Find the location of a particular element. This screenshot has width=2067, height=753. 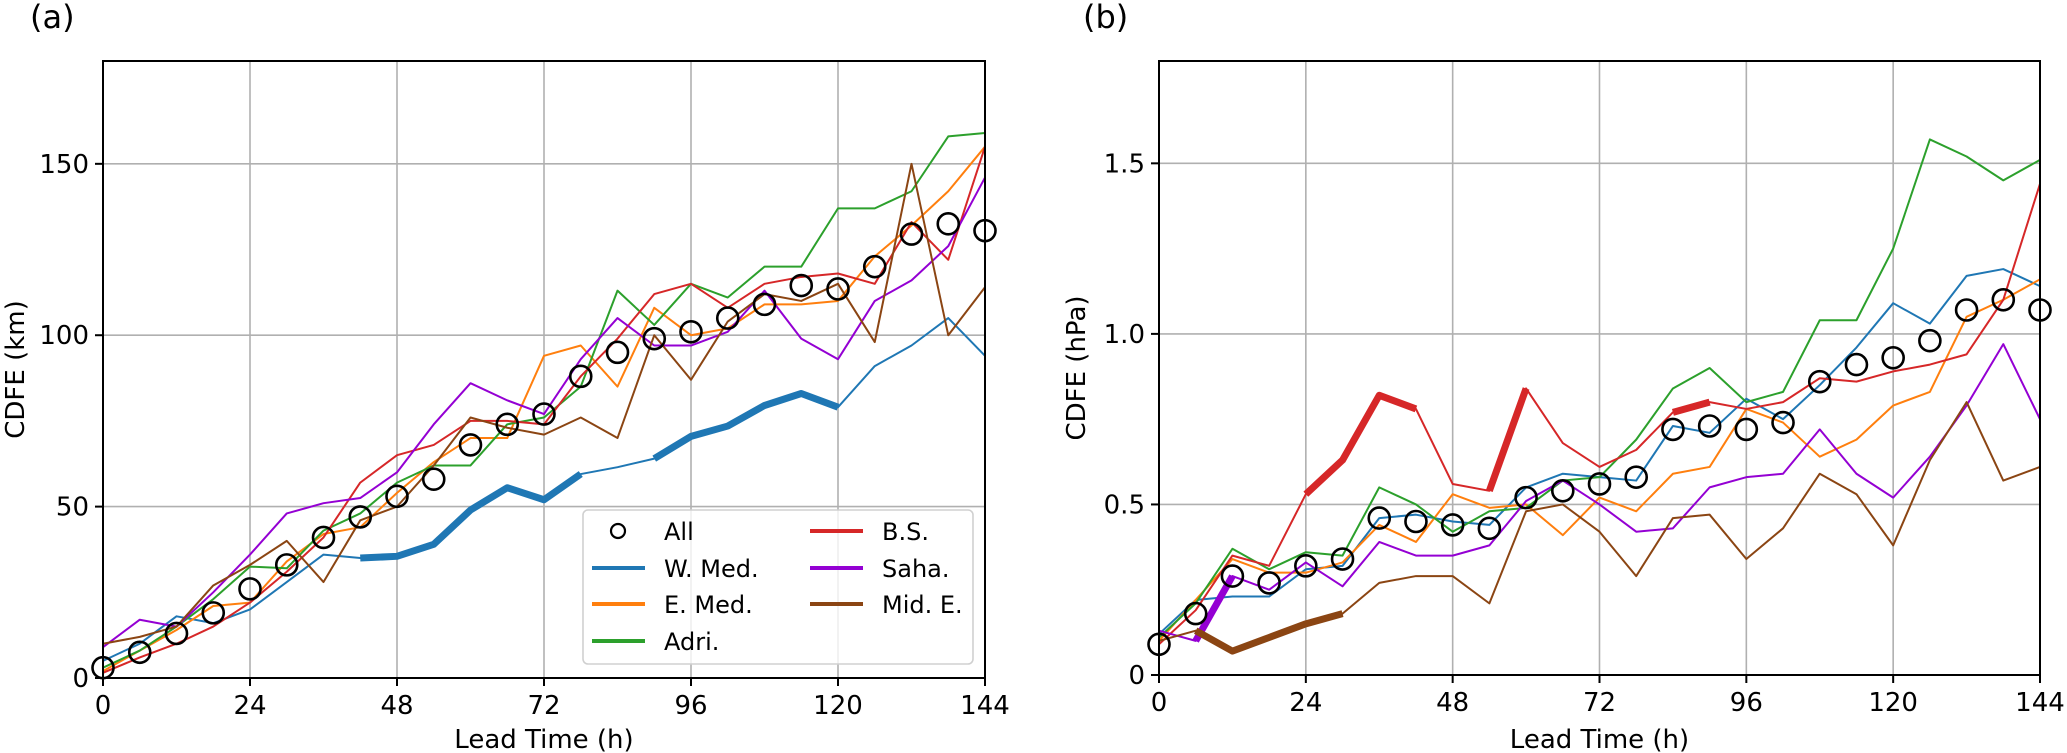

panel-label: (b) is located at coordinates (1105, 18).